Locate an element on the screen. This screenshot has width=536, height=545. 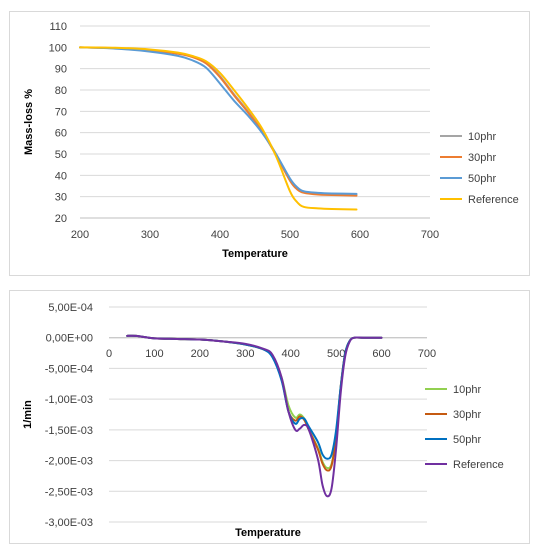
y-tick-label: 0,00E+00 is located at coordinates (69, 339).